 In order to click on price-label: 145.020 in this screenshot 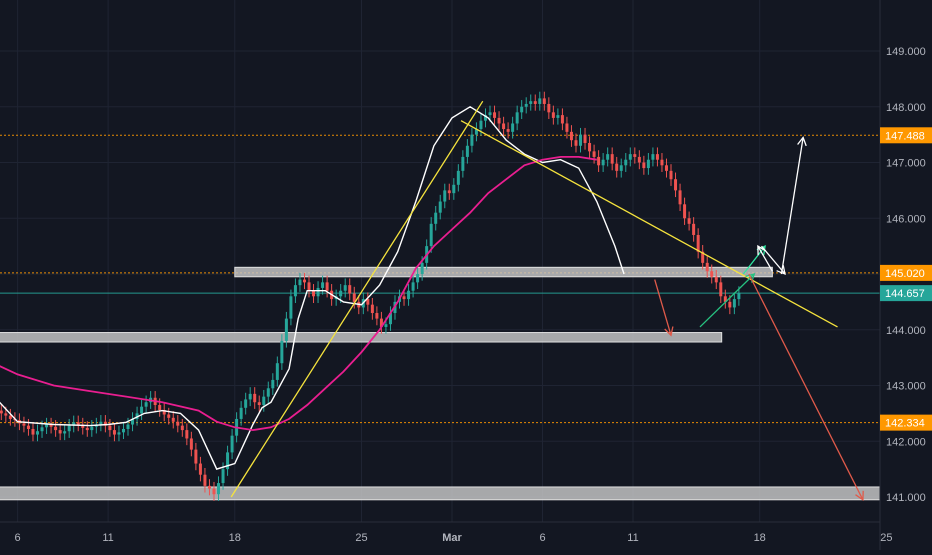, I will do `click(905, 274)`.